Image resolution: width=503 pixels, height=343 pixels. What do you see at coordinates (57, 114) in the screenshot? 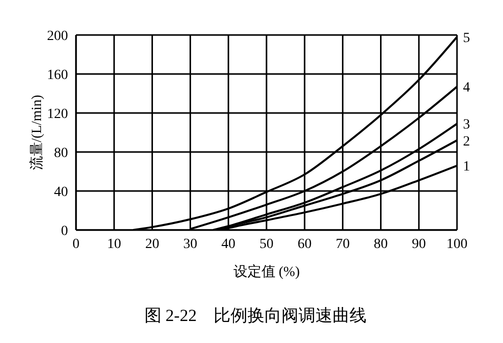
I see `y-tick-label: 120` at bounding box center [57, 114].